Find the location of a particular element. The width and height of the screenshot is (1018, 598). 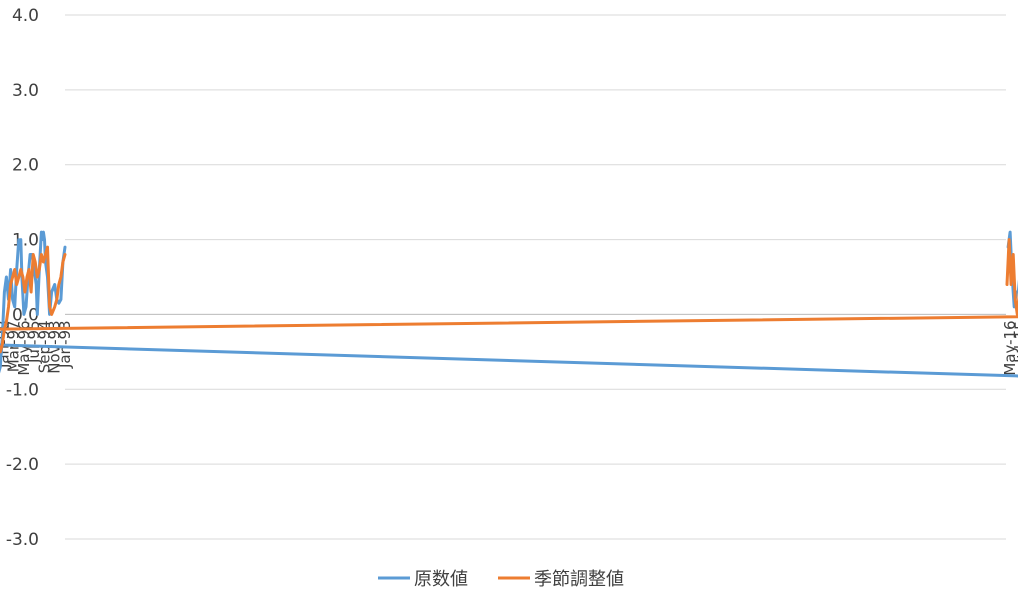

legend-label-1: 原数値 is located at coordinates (441, 579).